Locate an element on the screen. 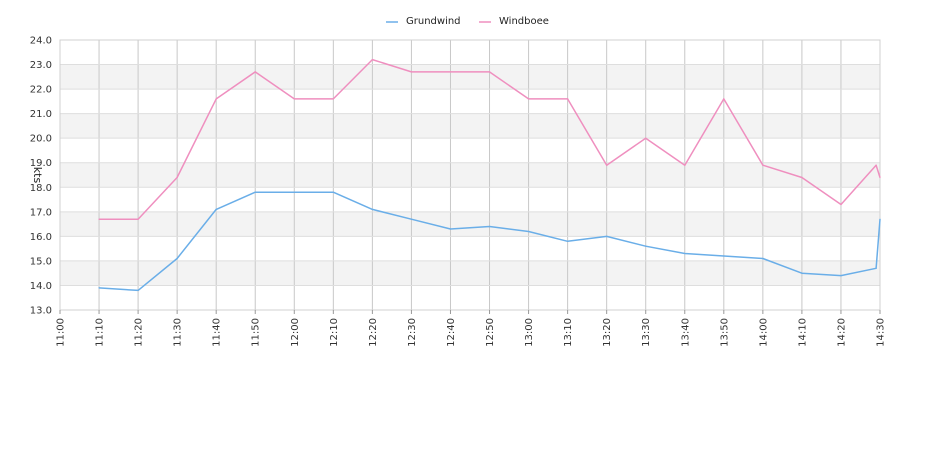 The width and height of the screenshot is (940, 450). y-tick-label: 15.0 is located at coordinates (41, 261).